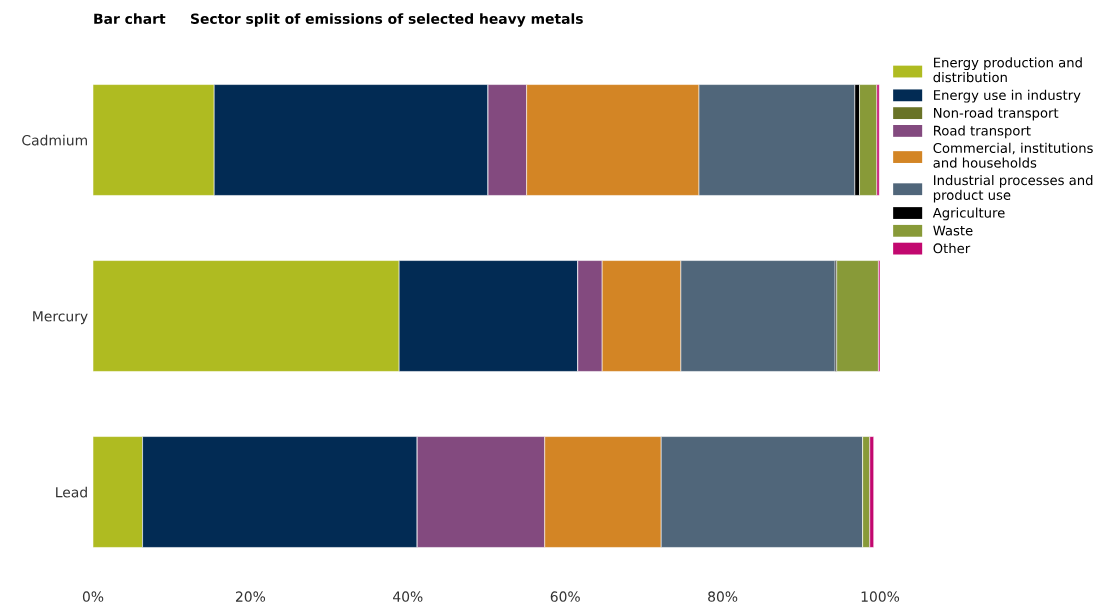 The image size is (1120, 616). What do you see at coordinates (1013, 188) in the screenshot?
I see `legend-label: Industrial processes and product use` at bounding box center [1013, 188].